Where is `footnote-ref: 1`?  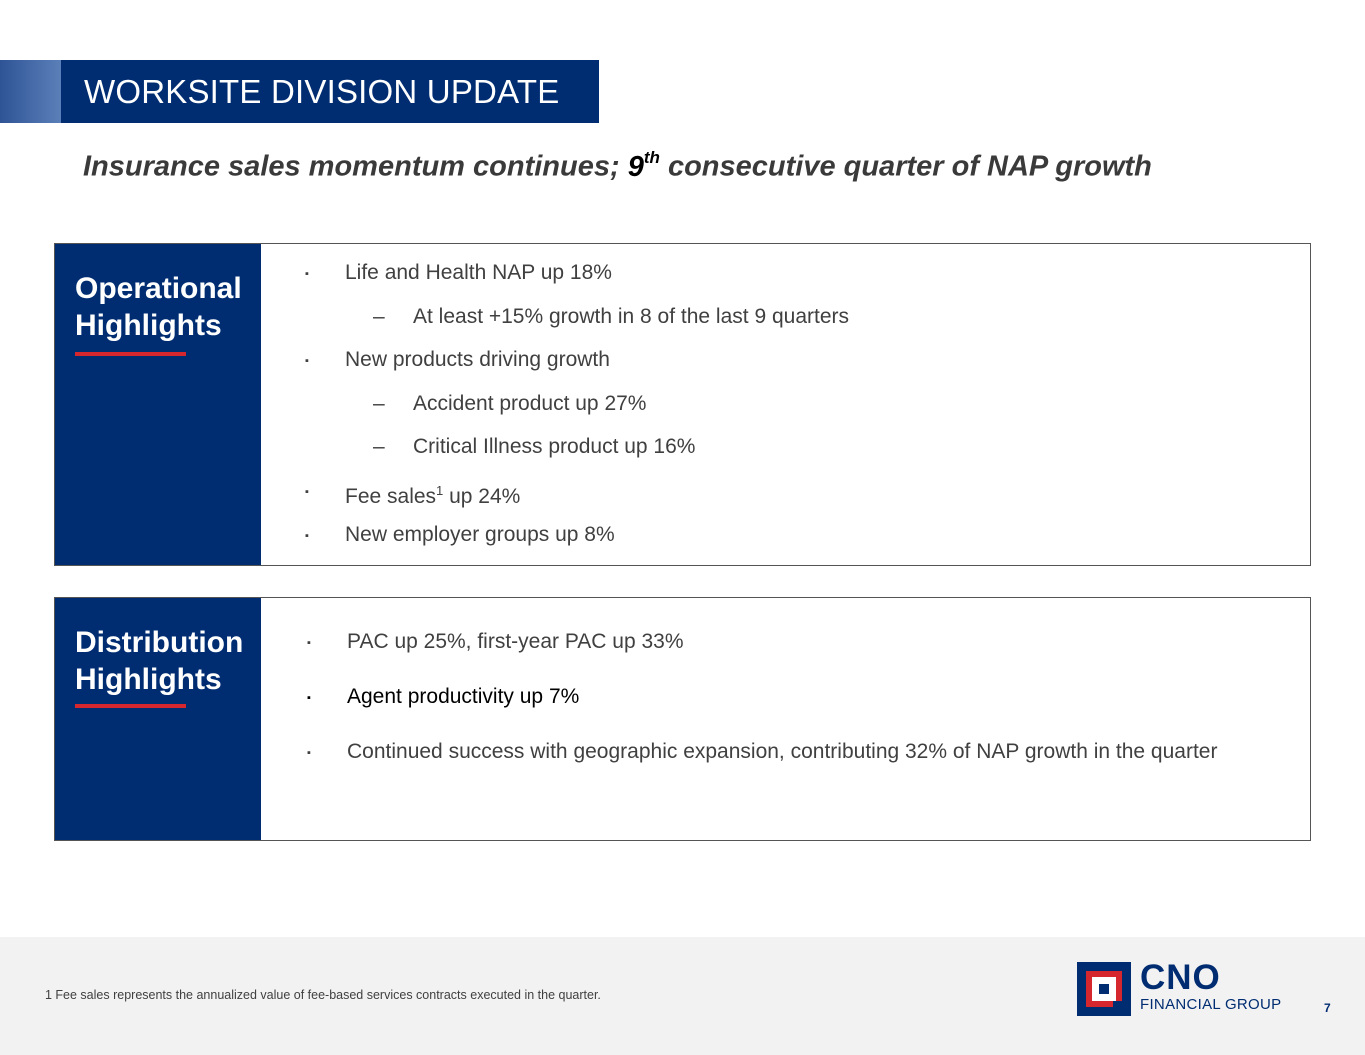 footnote-ref: 1 is located at coordinates (440, 490).